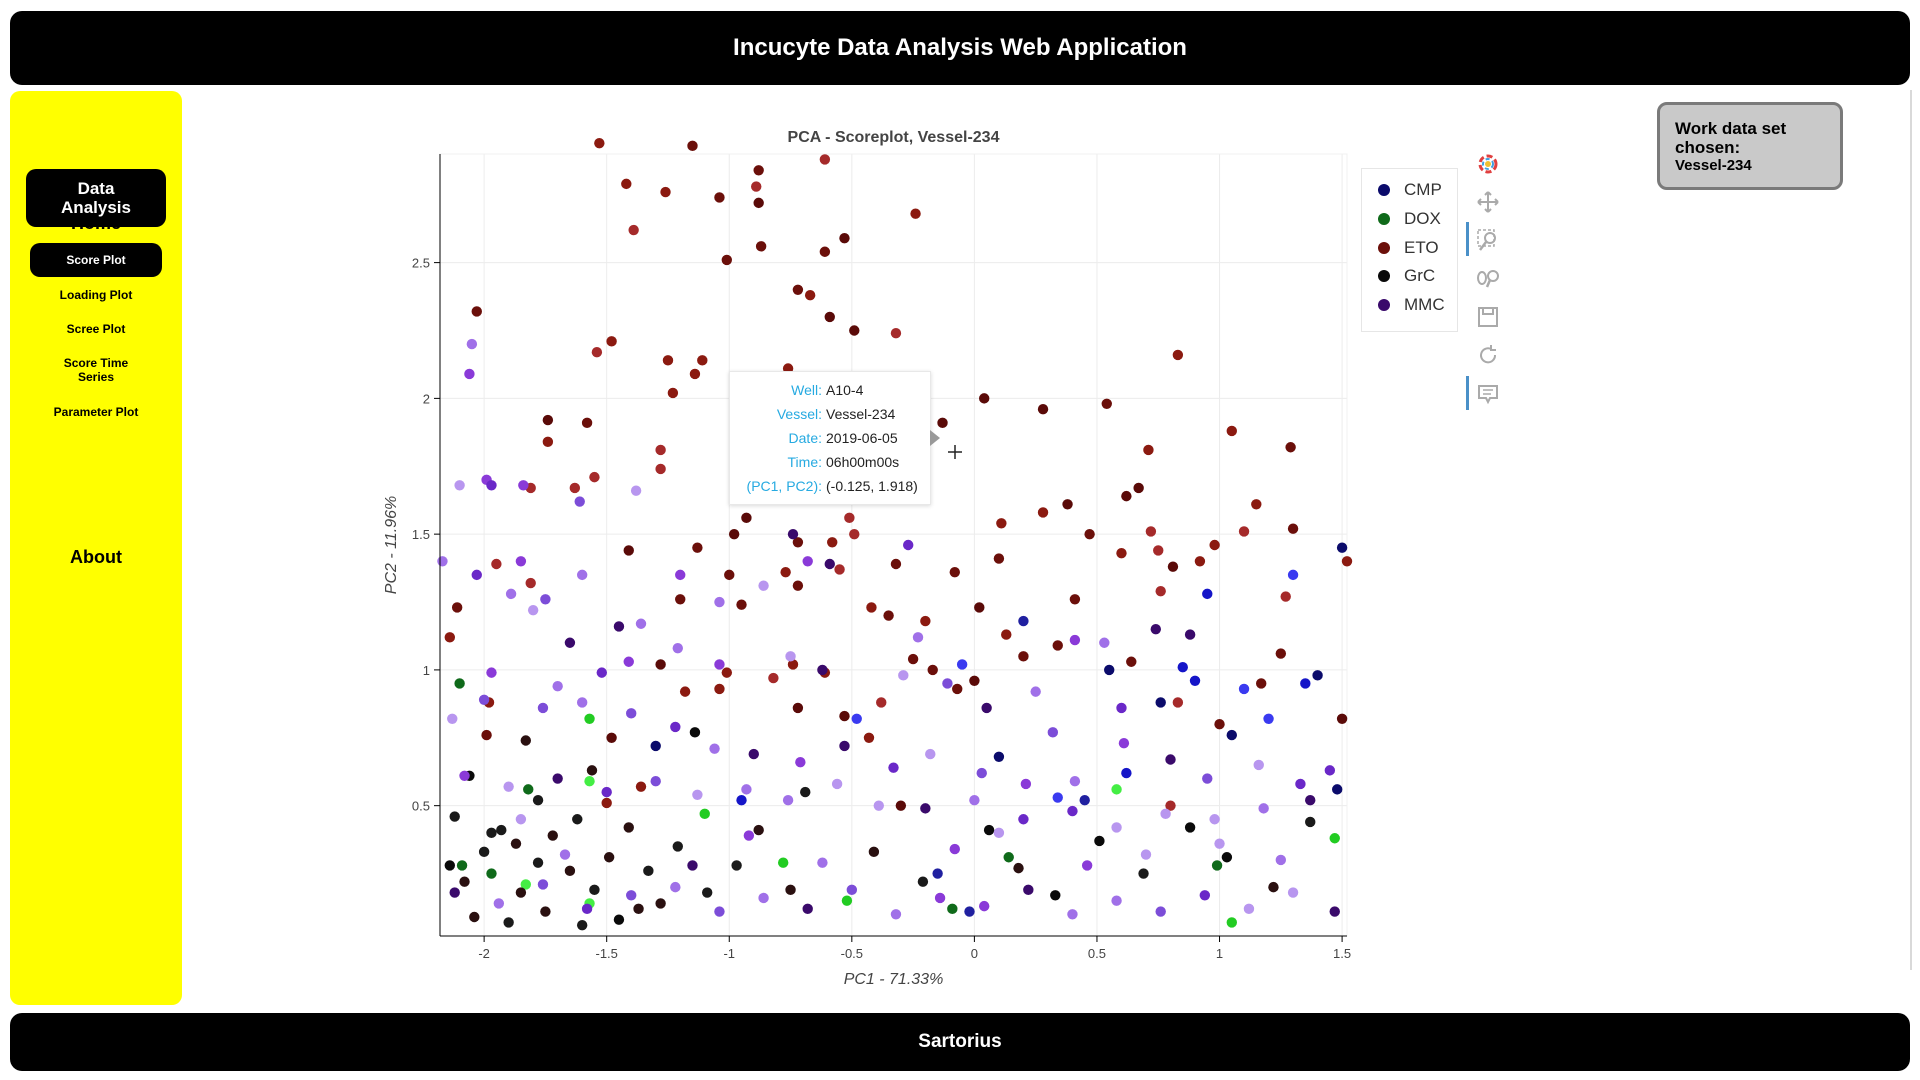  Describe the element at coordinates (96, 198) in the screenshot. I see `nav-data-analysis: Data Analysis` at that location.